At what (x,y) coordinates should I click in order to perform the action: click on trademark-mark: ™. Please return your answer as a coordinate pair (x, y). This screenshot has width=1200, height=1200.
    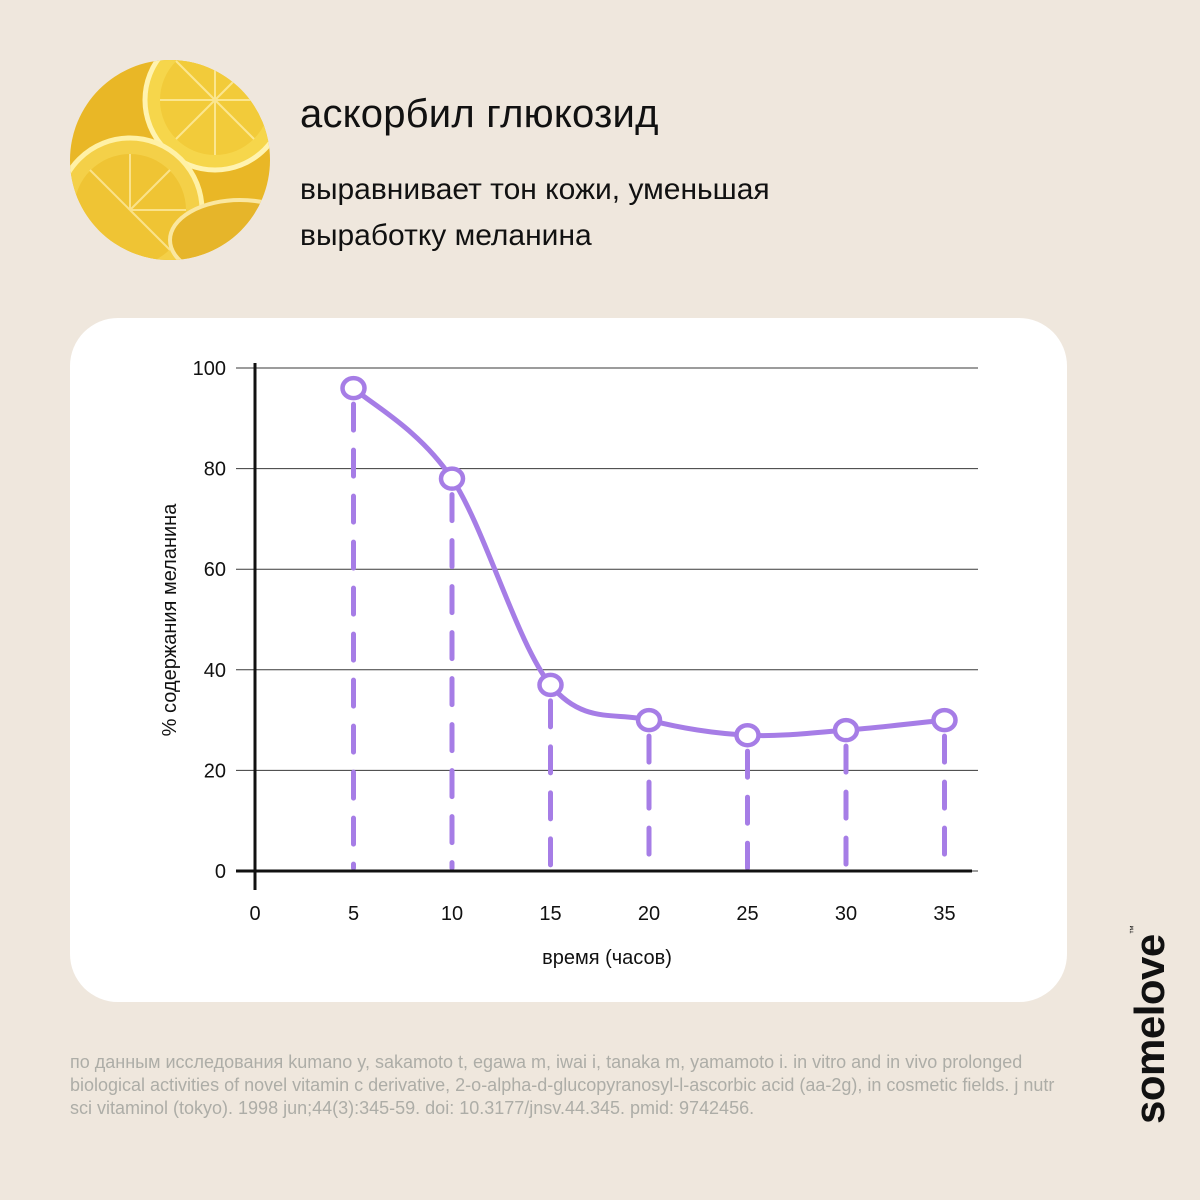
    Looking at the image, I should click on (1133, 930).